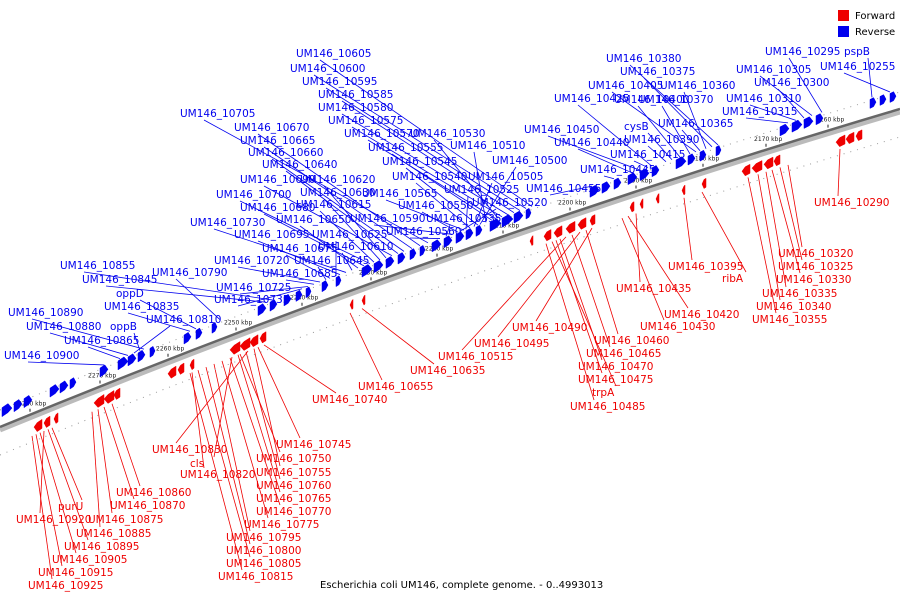  I want to click on forward-gene-label: trpA, so click(603, 393).